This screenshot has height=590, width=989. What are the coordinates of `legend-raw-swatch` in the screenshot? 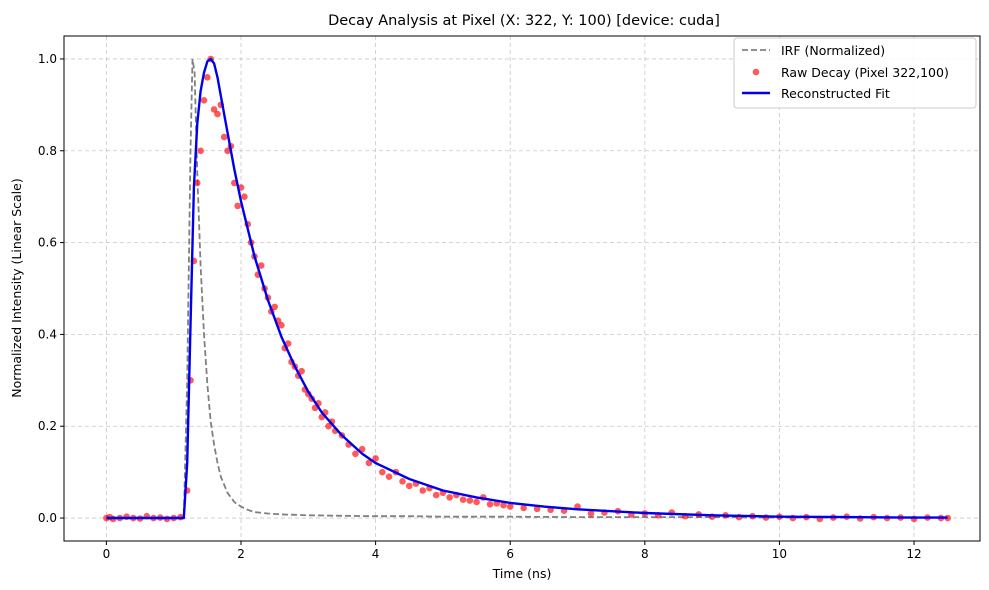 It's located at (756, 72).